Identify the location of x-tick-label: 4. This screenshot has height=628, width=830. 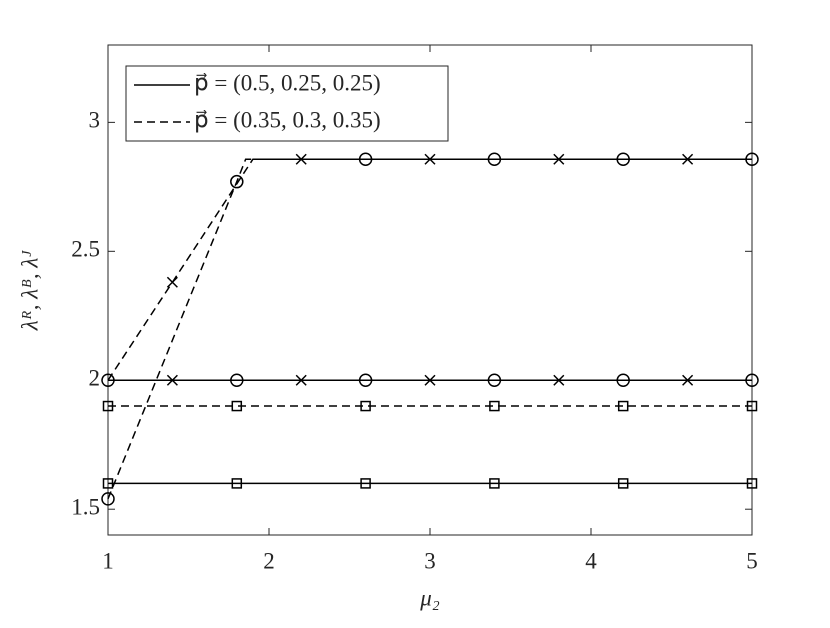
(591, 560).